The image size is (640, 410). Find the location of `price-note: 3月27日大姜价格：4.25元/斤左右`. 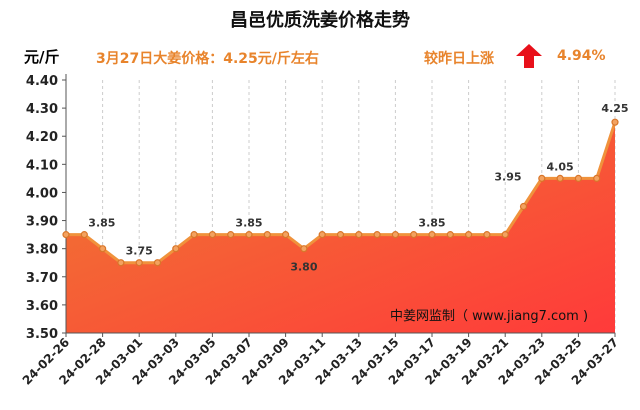

price-note: 3月27日大姜价格：4.25元/斤左右 is located at coordinates (207, 59).